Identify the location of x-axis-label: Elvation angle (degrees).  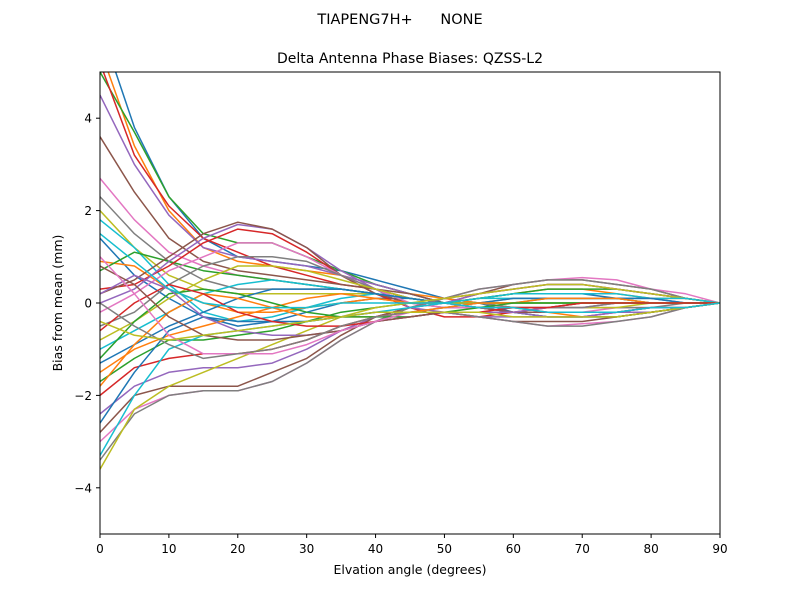
(409, 569).